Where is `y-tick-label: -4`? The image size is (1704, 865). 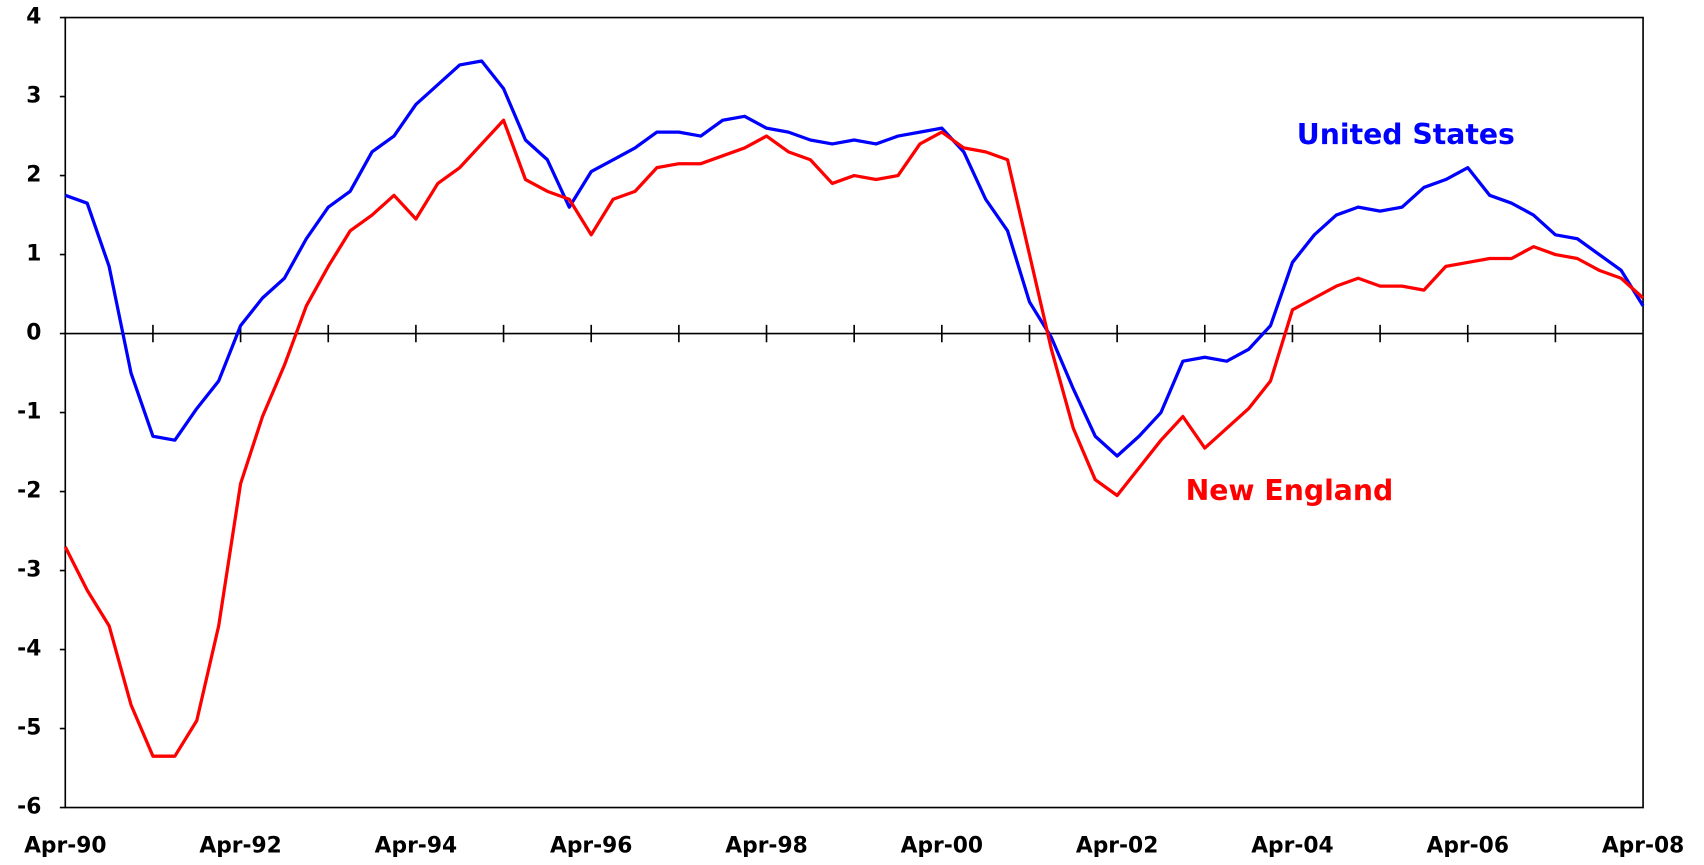 y-tick-label: -4 is located at coordinates (29, 649).